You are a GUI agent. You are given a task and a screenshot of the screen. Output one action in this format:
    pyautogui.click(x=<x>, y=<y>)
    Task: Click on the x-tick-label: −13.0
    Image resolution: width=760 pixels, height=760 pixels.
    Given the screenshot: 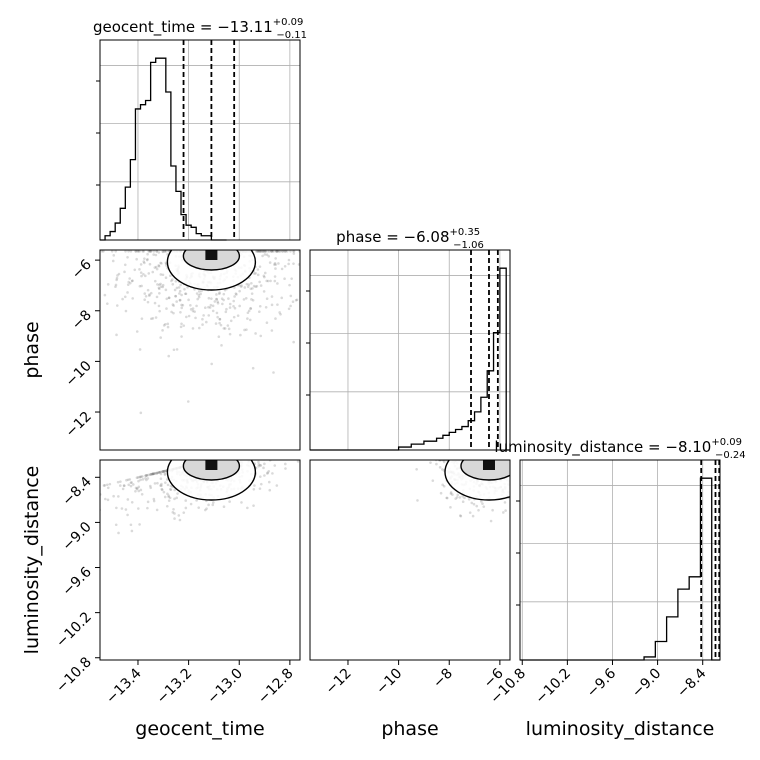 What is the action you would take?
    pyautogui.click(x=225, y=687)
    